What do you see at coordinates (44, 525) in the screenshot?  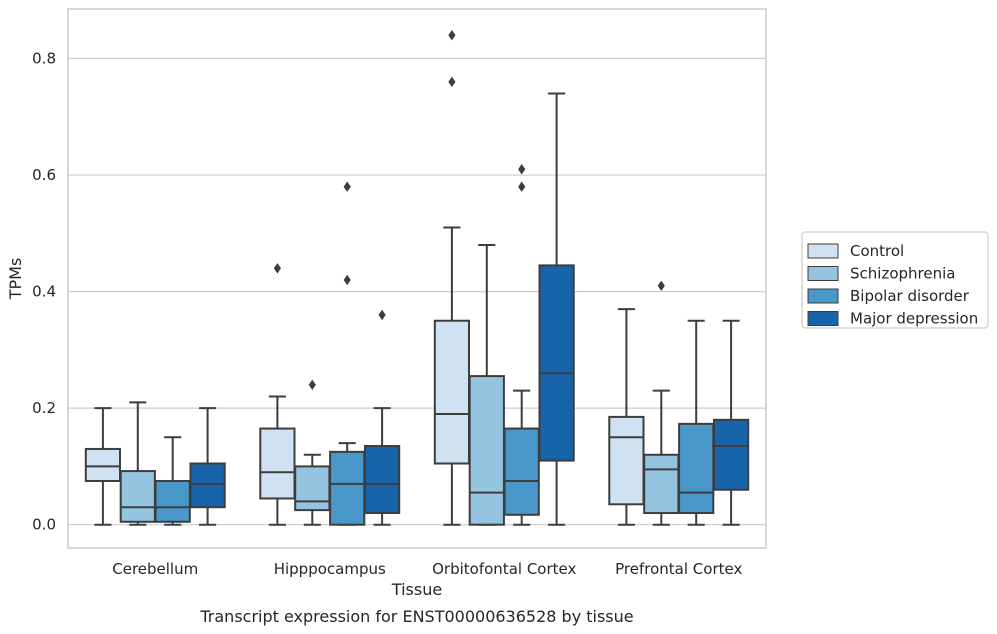 I see `y-tick-label: 0.0` at bounding box center [44, 525].